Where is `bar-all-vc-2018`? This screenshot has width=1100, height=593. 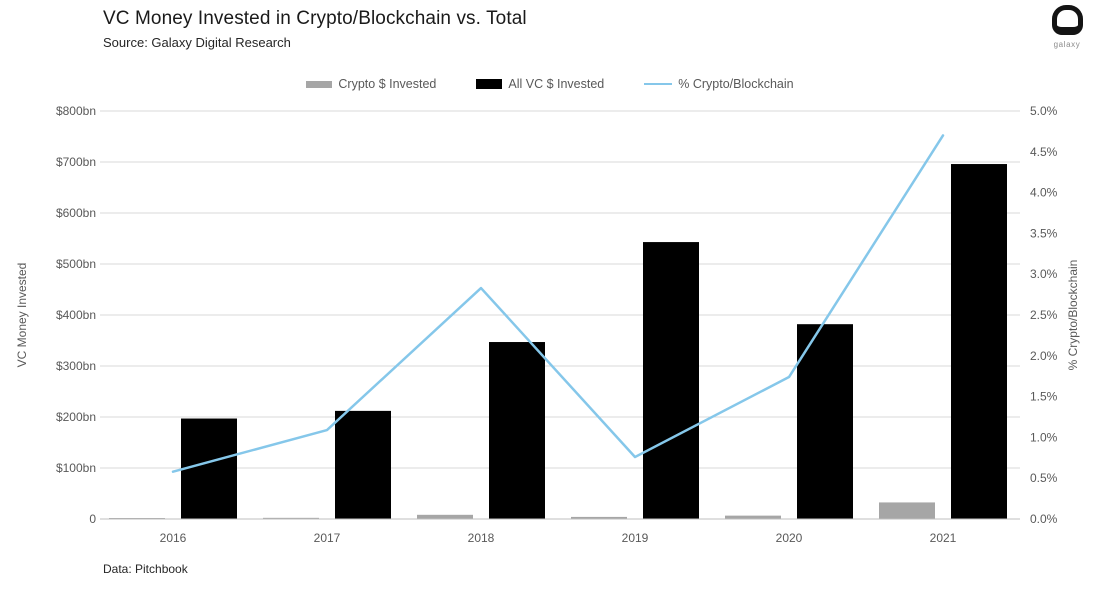
bar-all-vc-2018 is located at coordinates (517, 430).